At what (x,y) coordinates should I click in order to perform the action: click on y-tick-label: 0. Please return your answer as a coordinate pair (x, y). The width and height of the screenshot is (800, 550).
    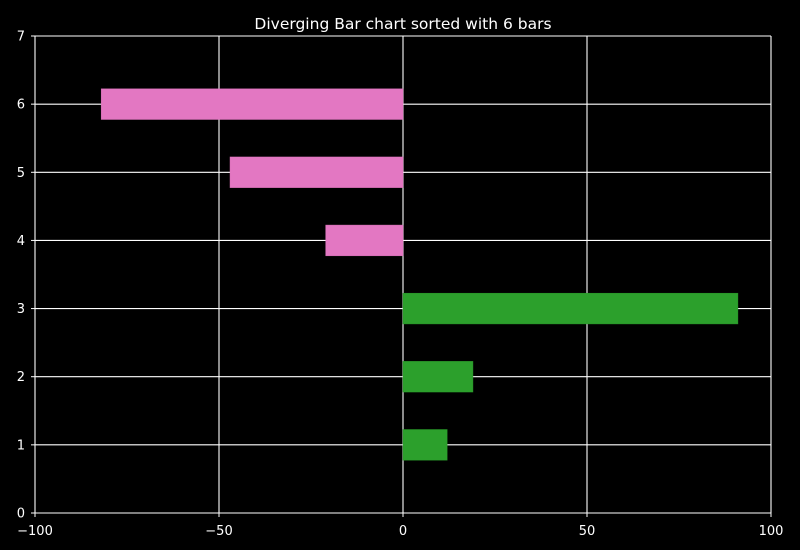
    Looking at the image, I should click on (21, 514).